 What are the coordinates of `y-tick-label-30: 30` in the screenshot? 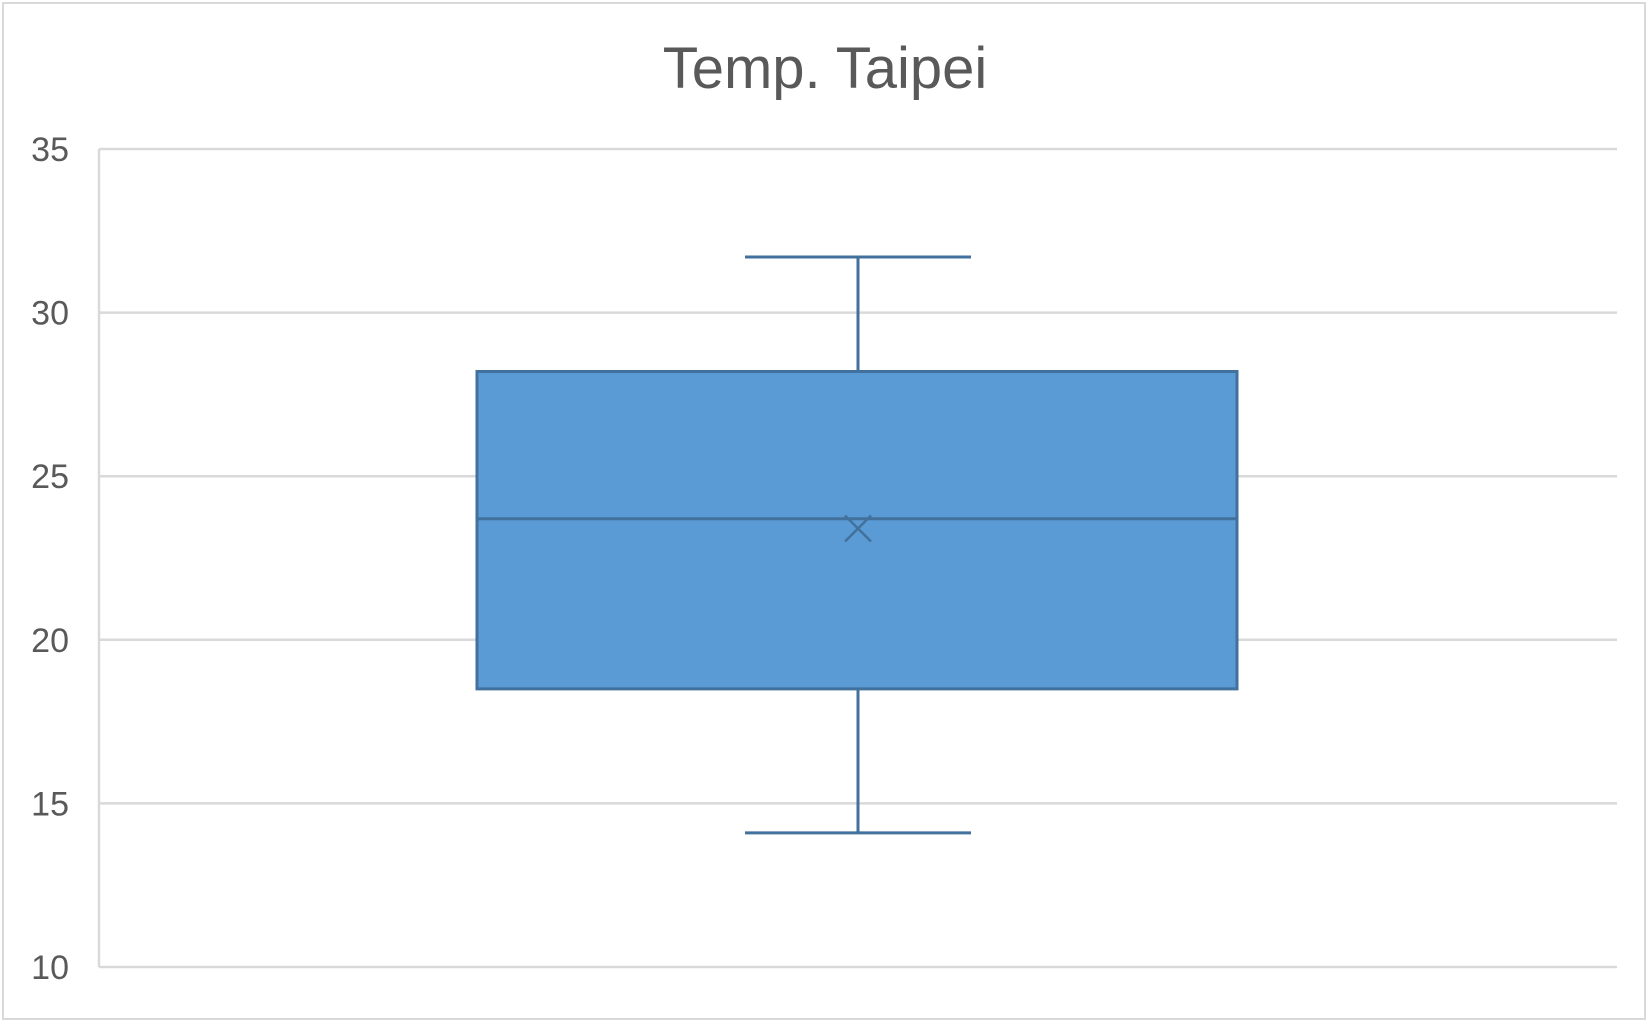 It's located at (50, 314).